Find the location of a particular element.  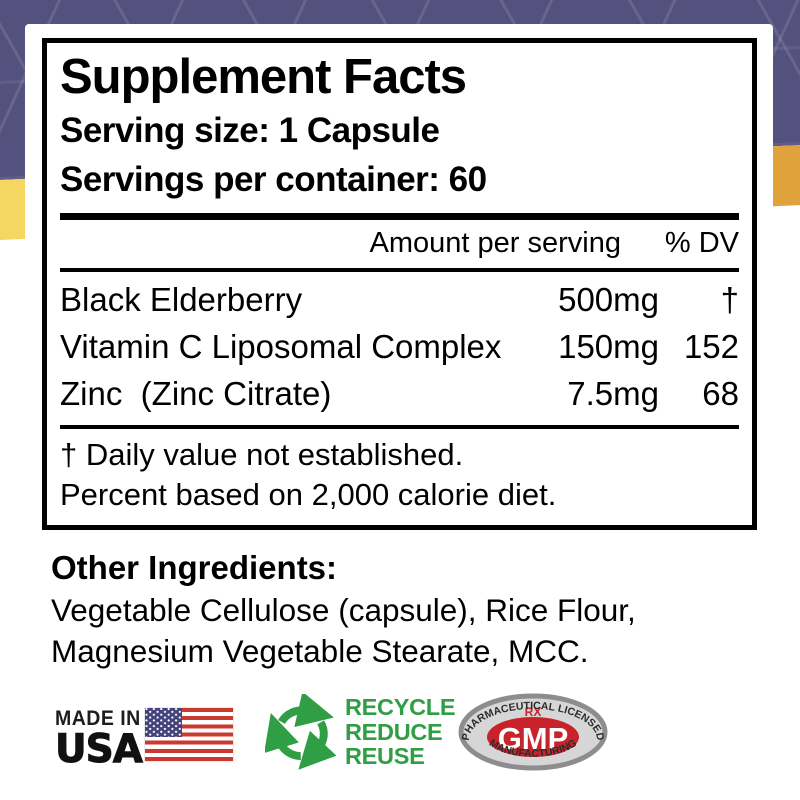

ingredient-name: Black Elderberry is located at coordinates (181, 299).